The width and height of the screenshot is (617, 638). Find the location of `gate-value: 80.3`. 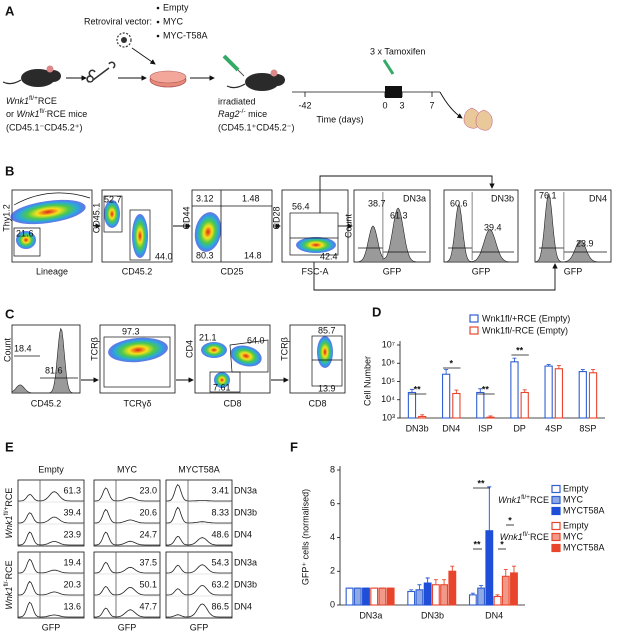

gate-value: 80.3 is located at coordinates (205, 255).